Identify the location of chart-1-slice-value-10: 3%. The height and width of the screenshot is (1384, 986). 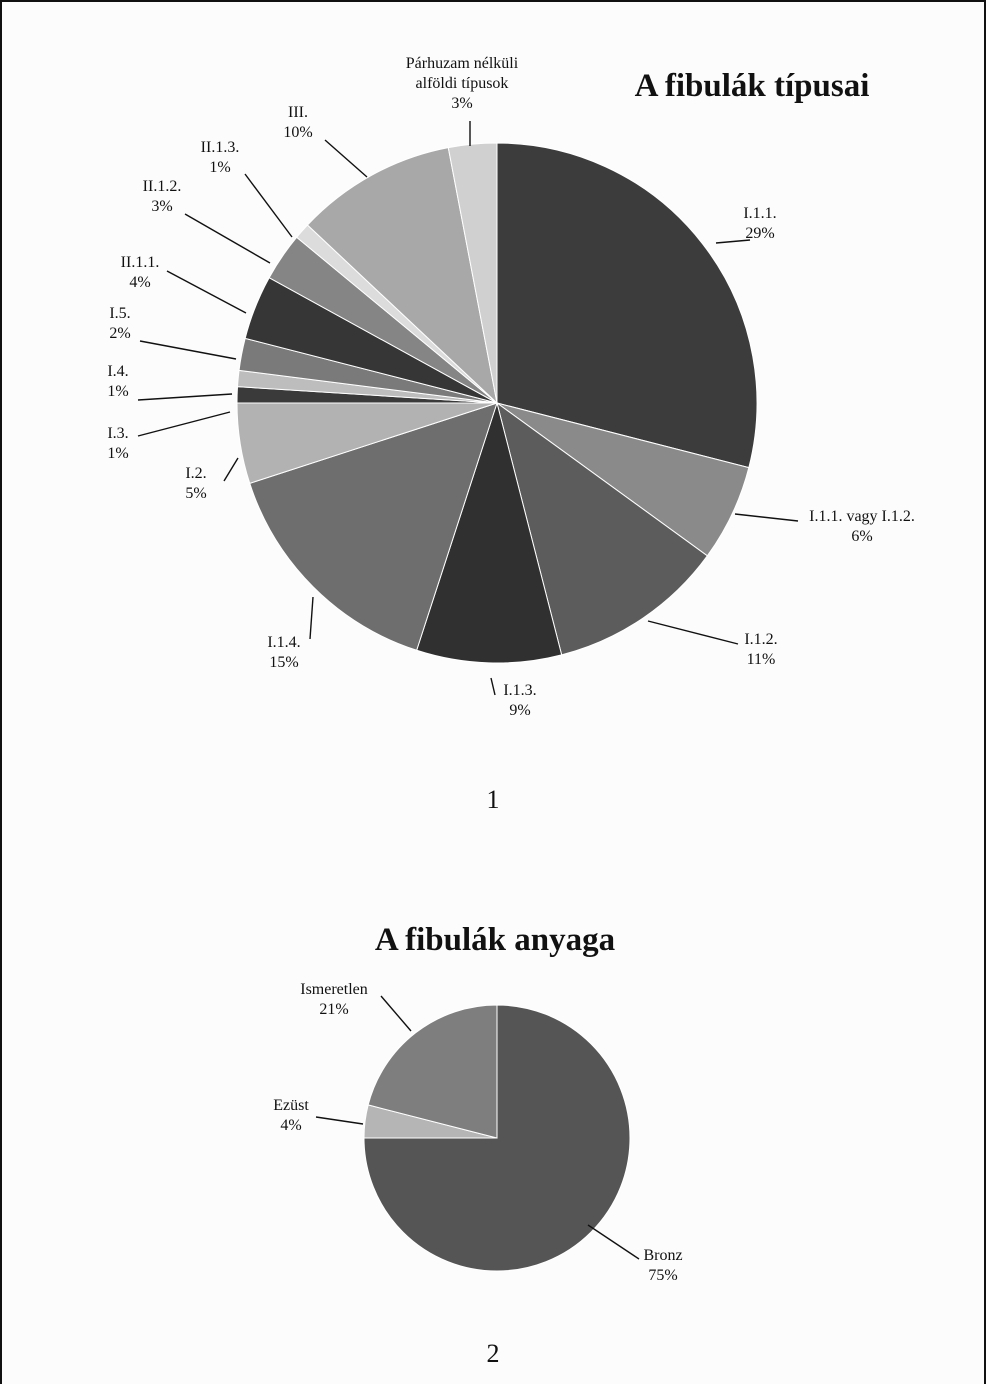
(161, 206).